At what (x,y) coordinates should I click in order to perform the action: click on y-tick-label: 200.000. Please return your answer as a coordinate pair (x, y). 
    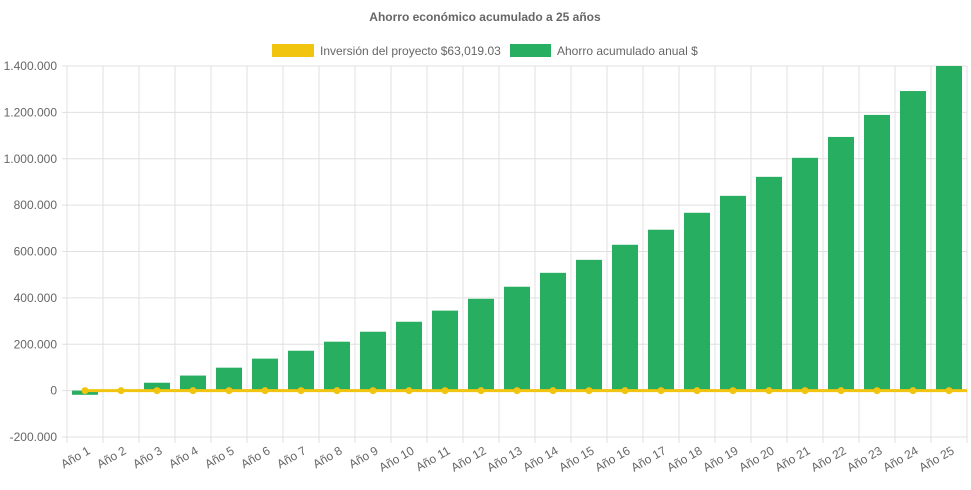
    Looking at the image, I should click on (36, 344).